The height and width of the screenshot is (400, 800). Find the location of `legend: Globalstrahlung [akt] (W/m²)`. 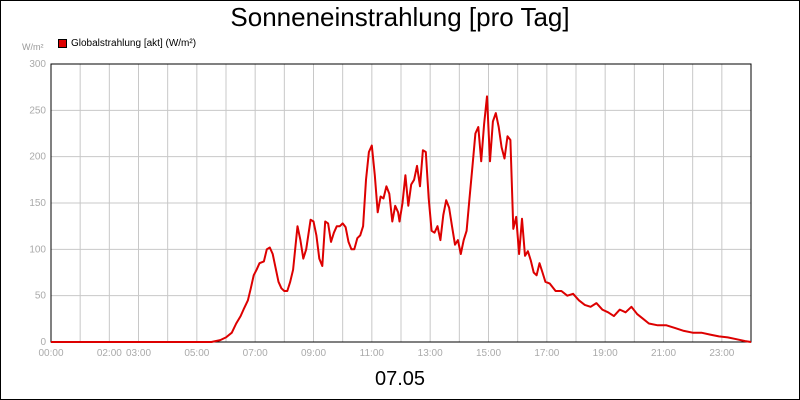

legend: Globalstrahlung [akt] (W/m²) is located at coordinates (127, 43).